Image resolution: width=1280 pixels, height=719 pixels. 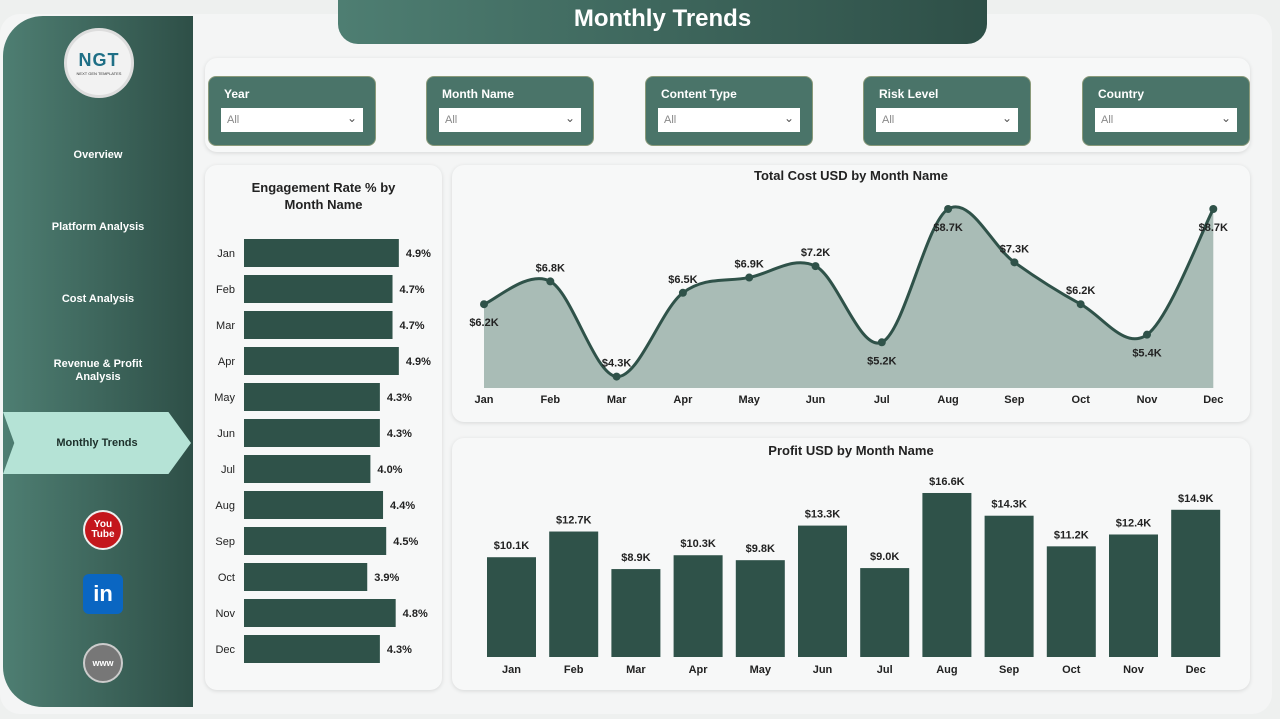 I want to click on data-label: $13.3K, so click(x=823, y=515).